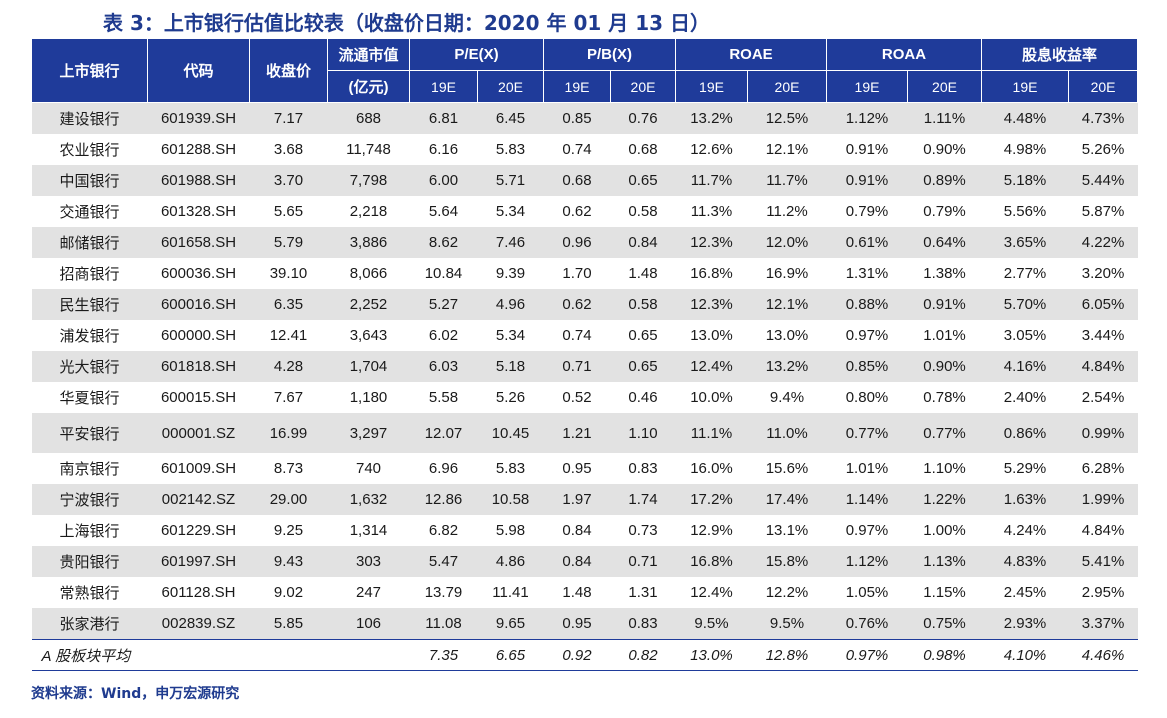  Describe the element at coordinates (443, 366) in the screenshot. I see `value-cell: 6.03` at that location.